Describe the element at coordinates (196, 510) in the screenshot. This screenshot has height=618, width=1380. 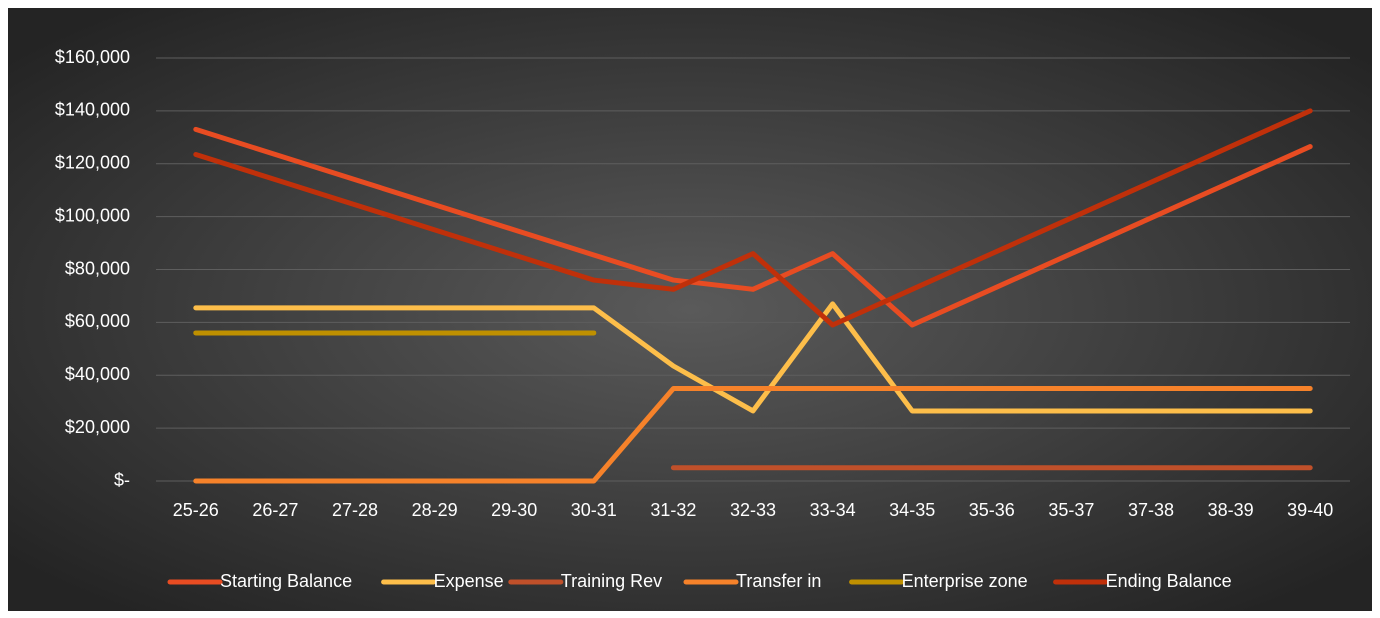
I see `x-tick-label: 25-26` at that location.